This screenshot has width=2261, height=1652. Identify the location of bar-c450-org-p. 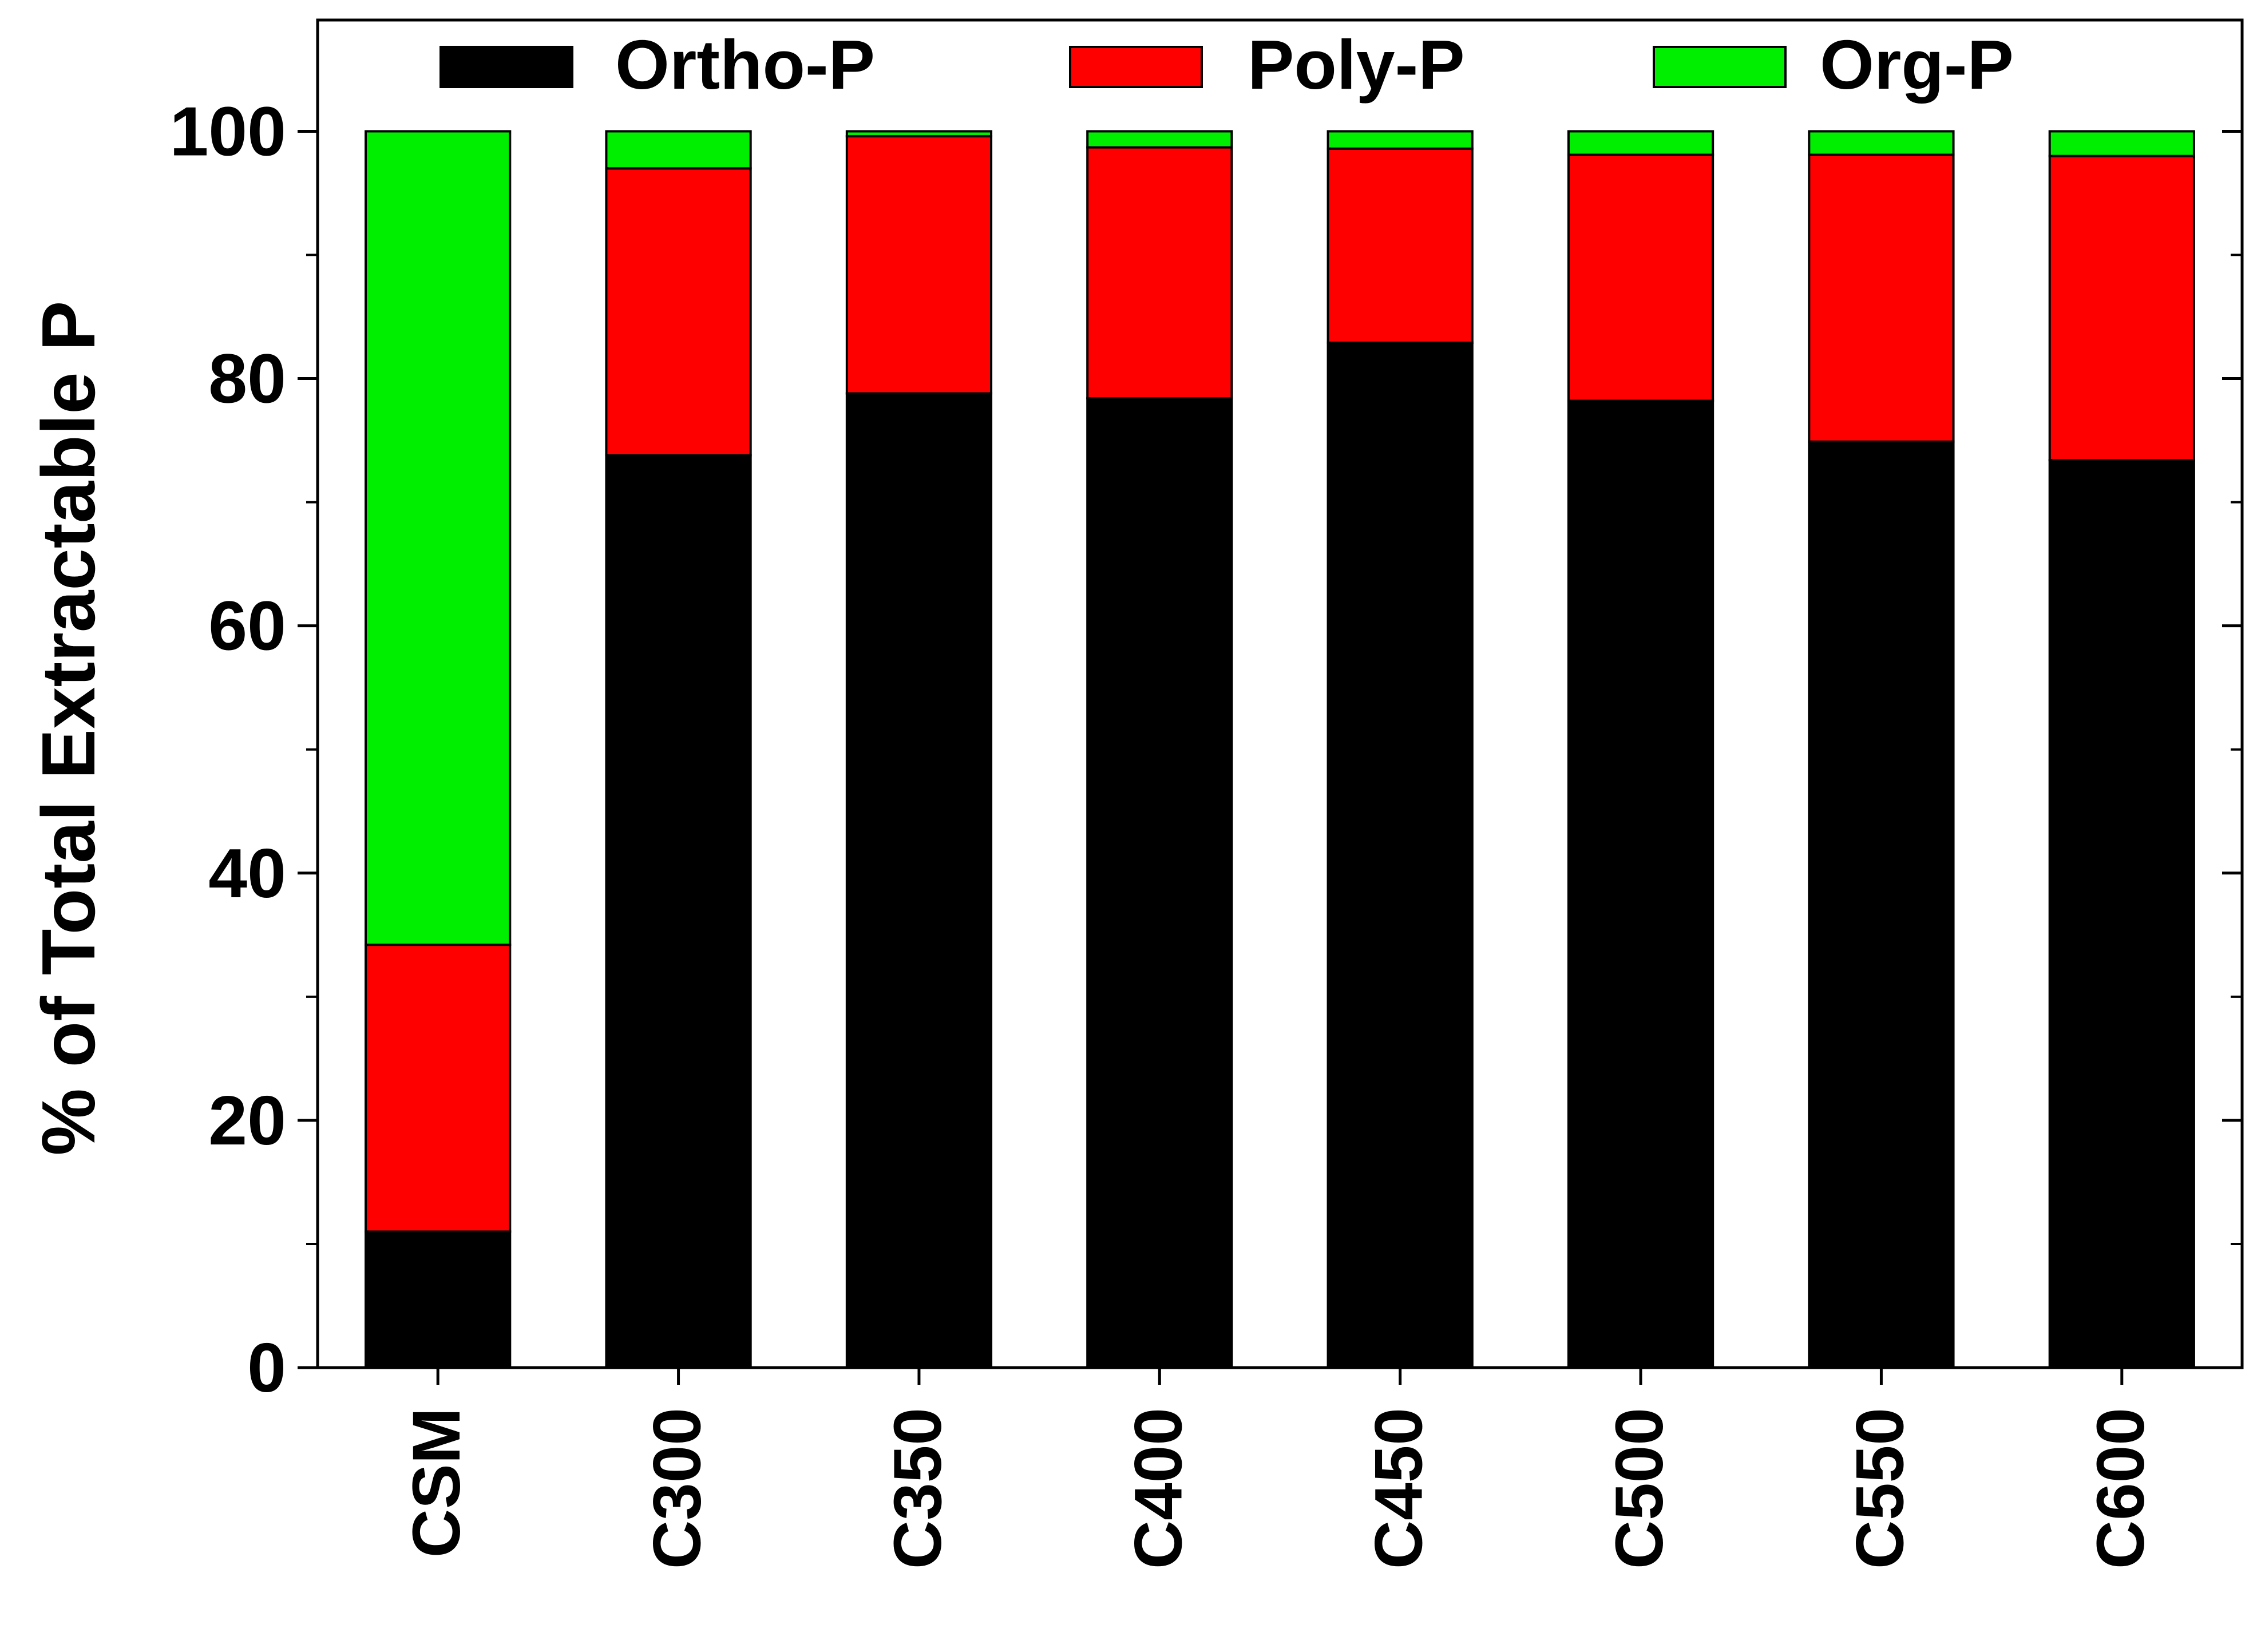
(1400, 140).